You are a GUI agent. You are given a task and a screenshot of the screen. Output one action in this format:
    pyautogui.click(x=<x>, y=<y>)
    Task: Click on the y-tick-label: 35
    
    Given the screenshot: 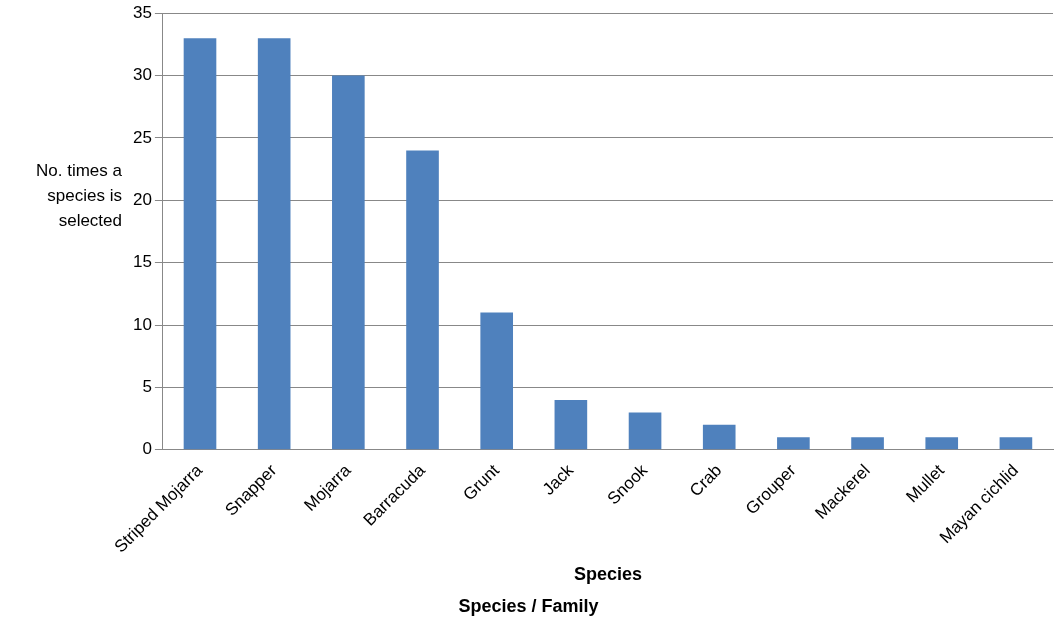 What is the action you would take?
    pyautogui.click(x=142, y=12)
    